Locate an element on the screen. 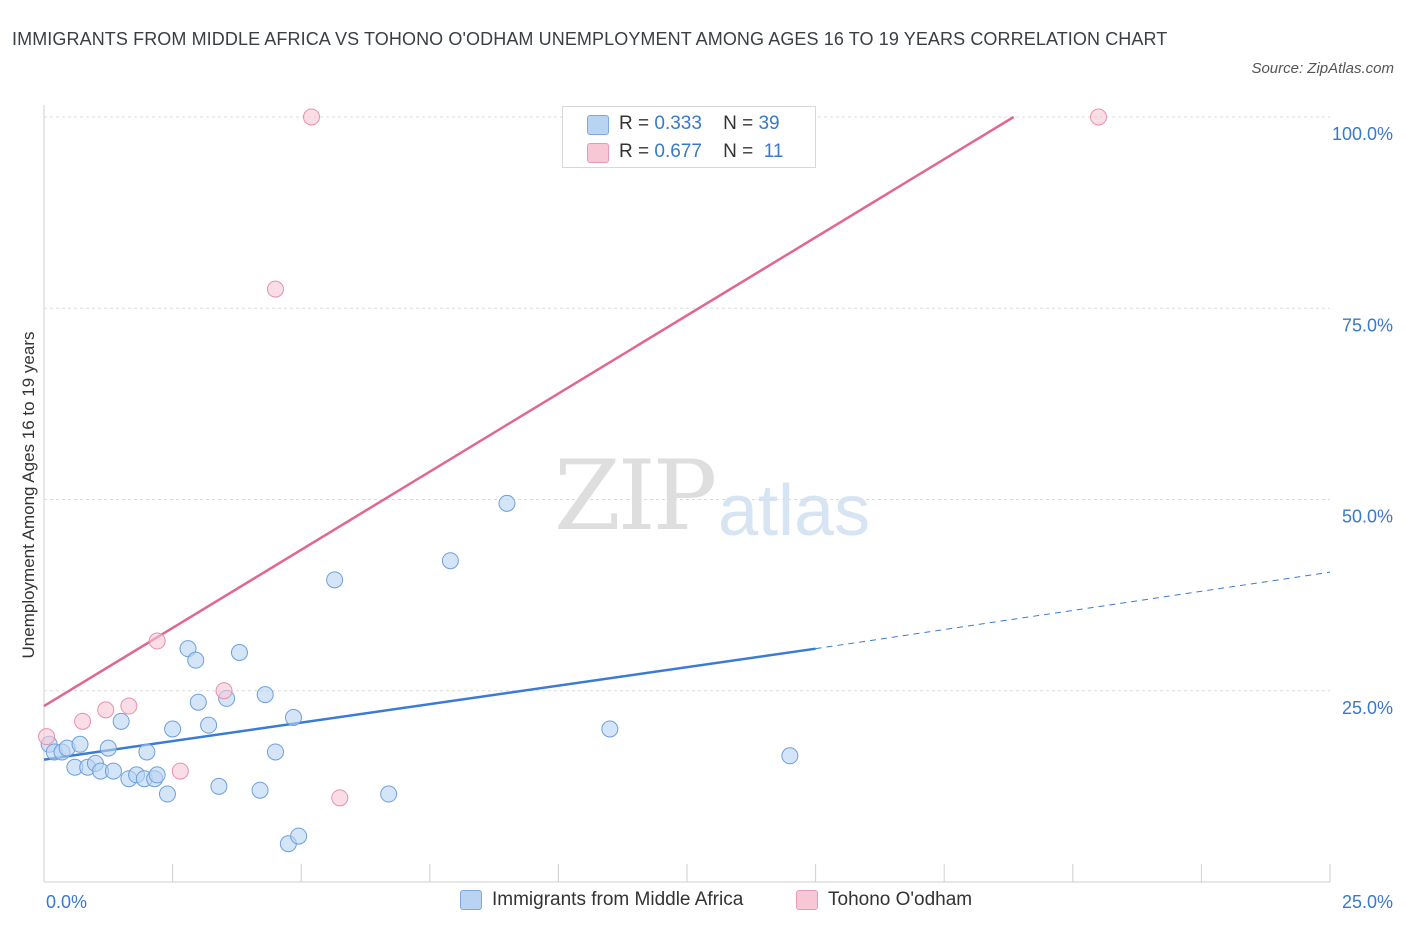 Image resolution: width=1406 pixels, height=930 pixels. legend-n-value-pink: 11 is located at coordinates (773, 151).